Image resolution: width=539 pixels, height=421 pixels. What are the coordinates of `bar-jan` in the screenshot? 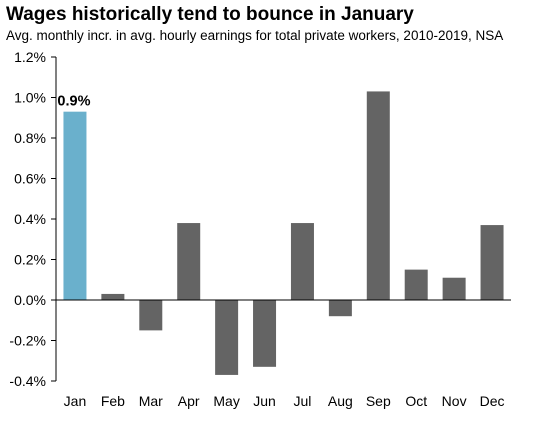 It's located at (75, 205).